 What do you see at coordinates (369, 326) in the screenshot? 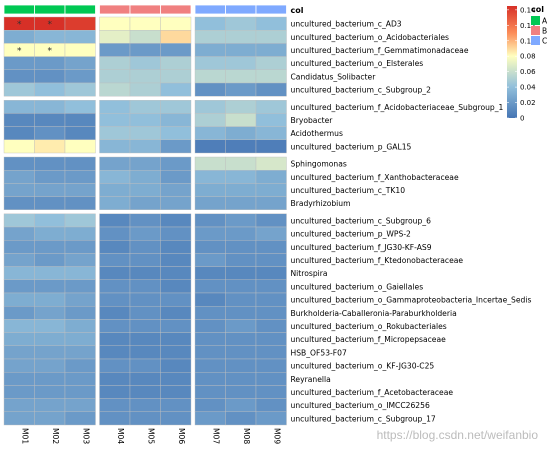
I see `row-label: uncultured_bacterium_o_Rokubacteriales` at bounding box center [369, 326].